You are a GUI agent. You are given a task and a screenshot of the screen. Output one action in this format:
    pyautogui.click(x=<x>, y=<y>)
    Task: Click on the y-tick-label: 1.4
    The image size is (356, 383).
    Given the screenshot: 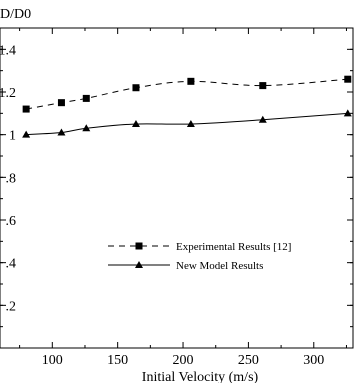 What is the action you would take?
    pyautogui.click(x=8, y=50)
    